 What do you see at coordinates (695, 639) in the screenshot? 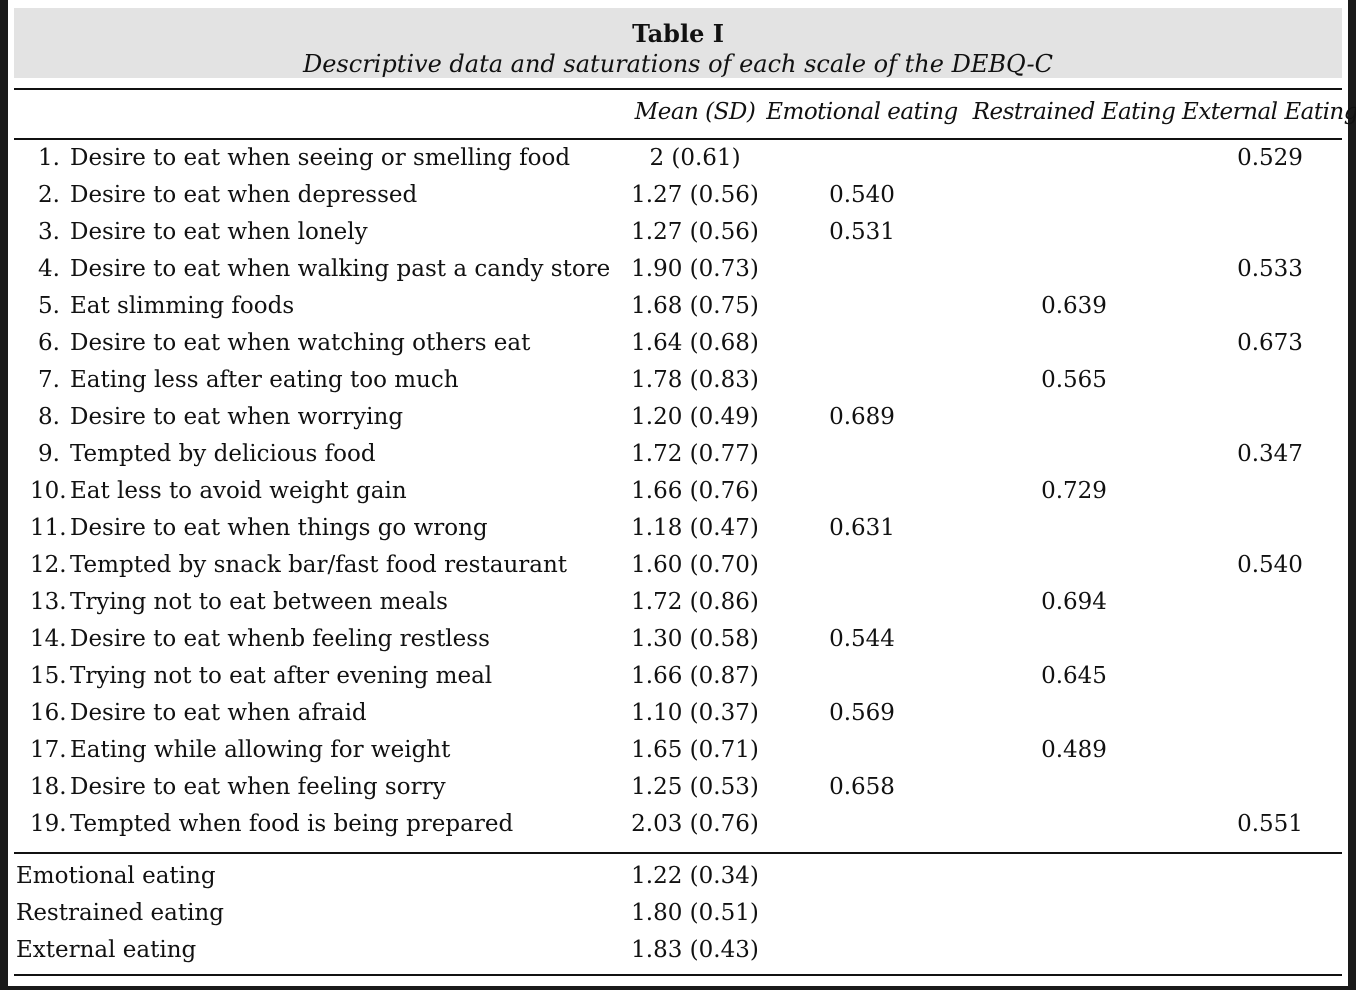
I see `row-mean: 1.30 (0.58)` at bounding box center [695, 639].